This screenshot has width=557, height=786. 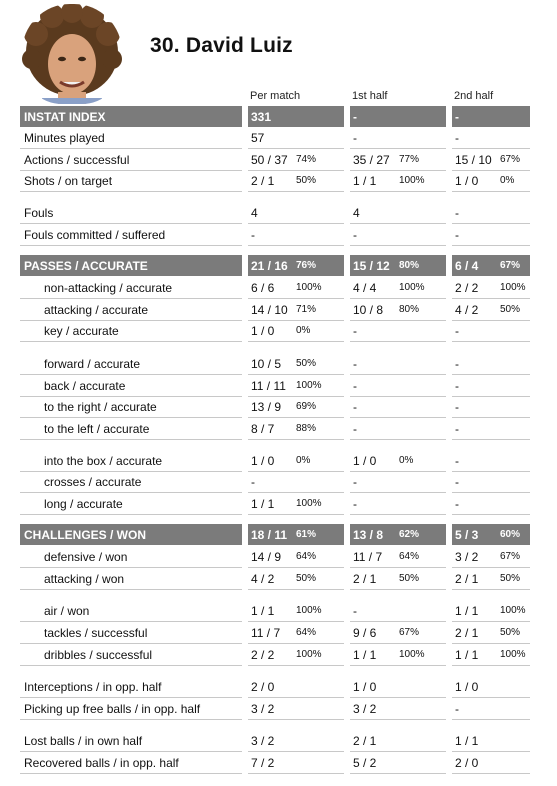 I want to click on stat-cell: 3 / 2, so click(x=296, y=709).